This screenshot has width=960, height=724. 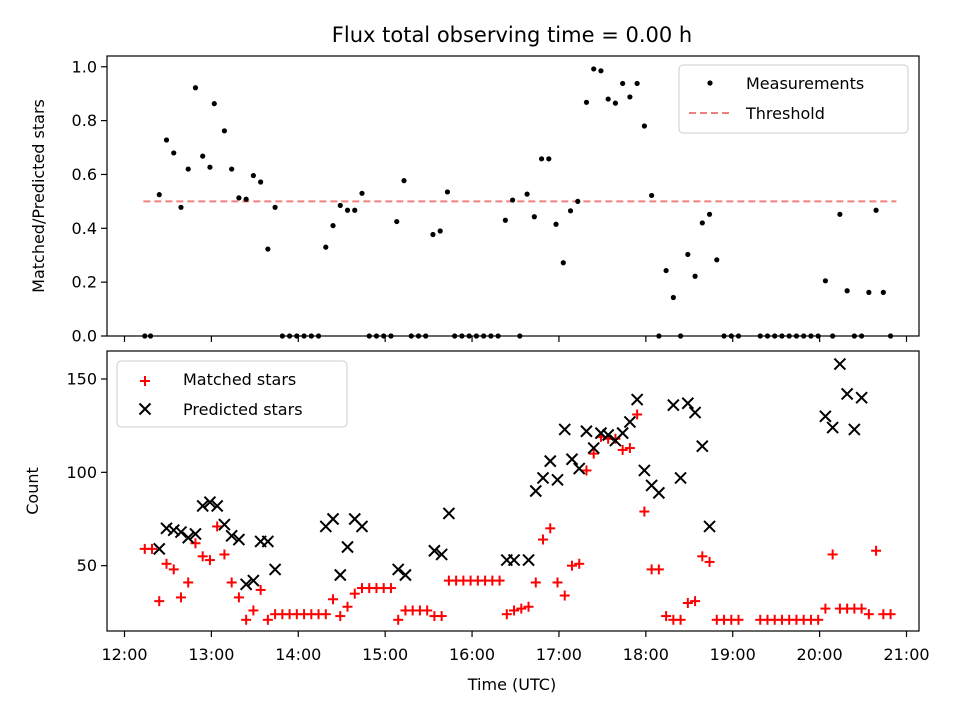 I want to click on top-y-tick-label: 0.8, so click(x=84, y=120).